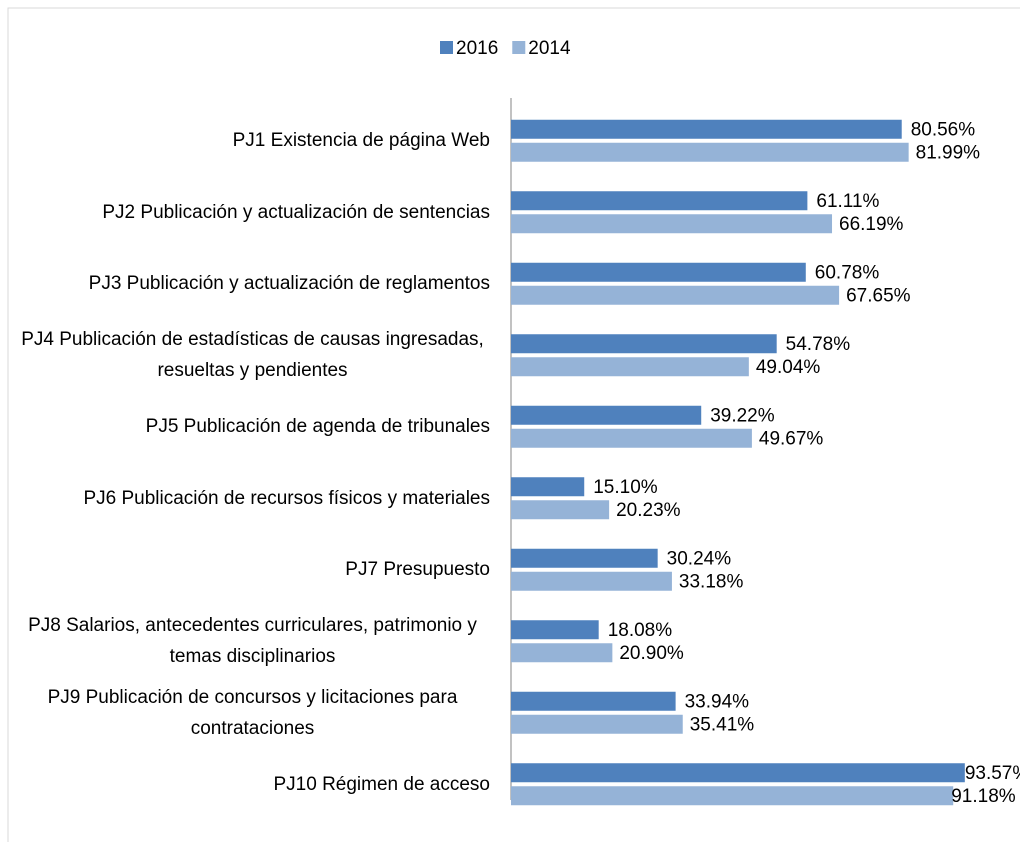 The width and height of the screenshot is (1020, 842). I want to click on value-label: 20.23%, so click(648, 510).